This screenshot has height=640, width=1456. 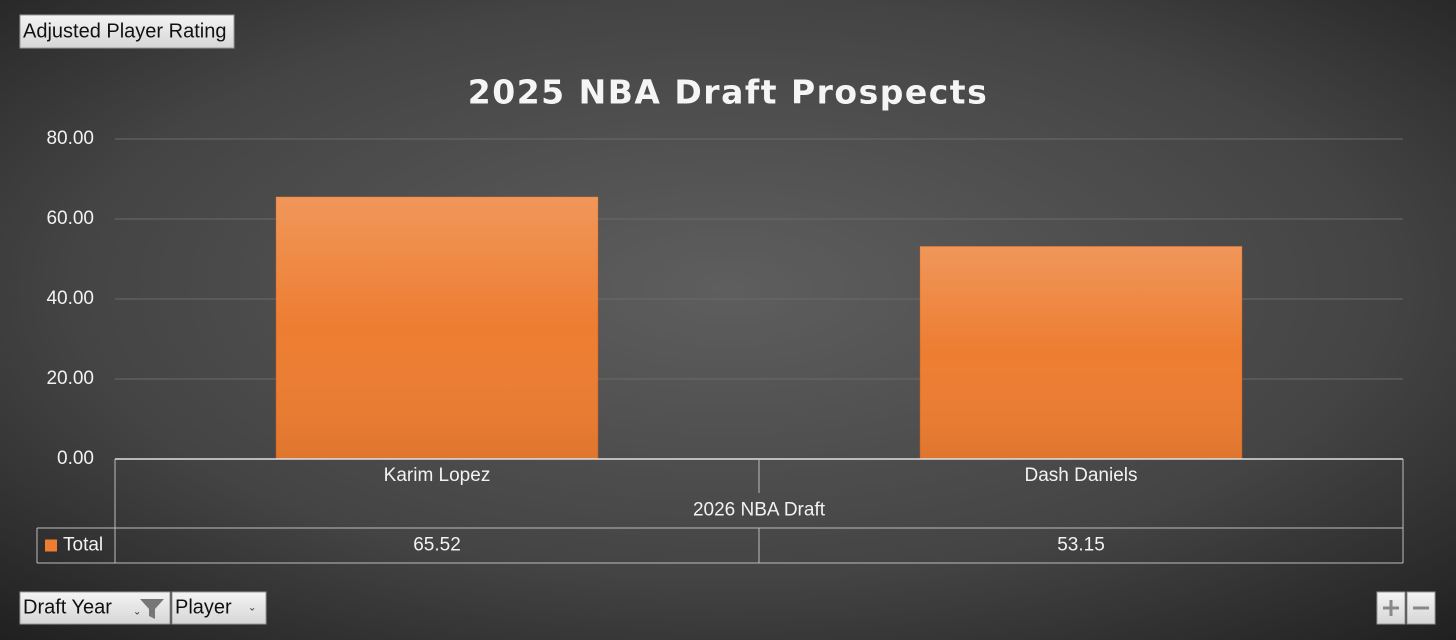 What do you see at coordinates (1081, 475) in the screenshot?
I see `x-tick-label: Dash Daniels` at bounding box center [1081, 475].